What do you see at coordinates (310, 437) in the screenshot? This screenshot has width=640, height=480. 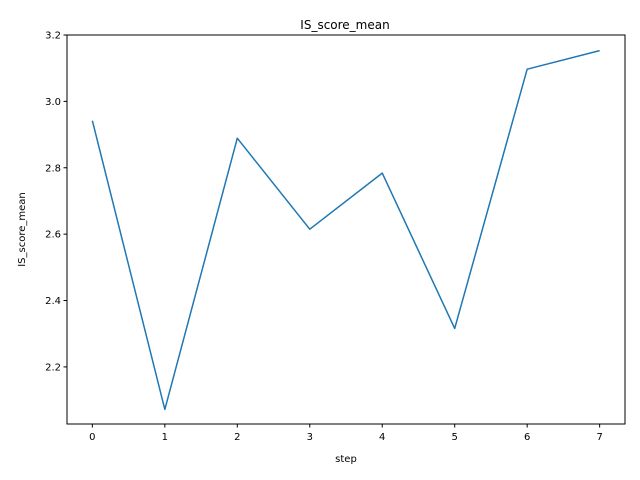 I see `x-tick-label: 3` at bounding box center [310, 437].